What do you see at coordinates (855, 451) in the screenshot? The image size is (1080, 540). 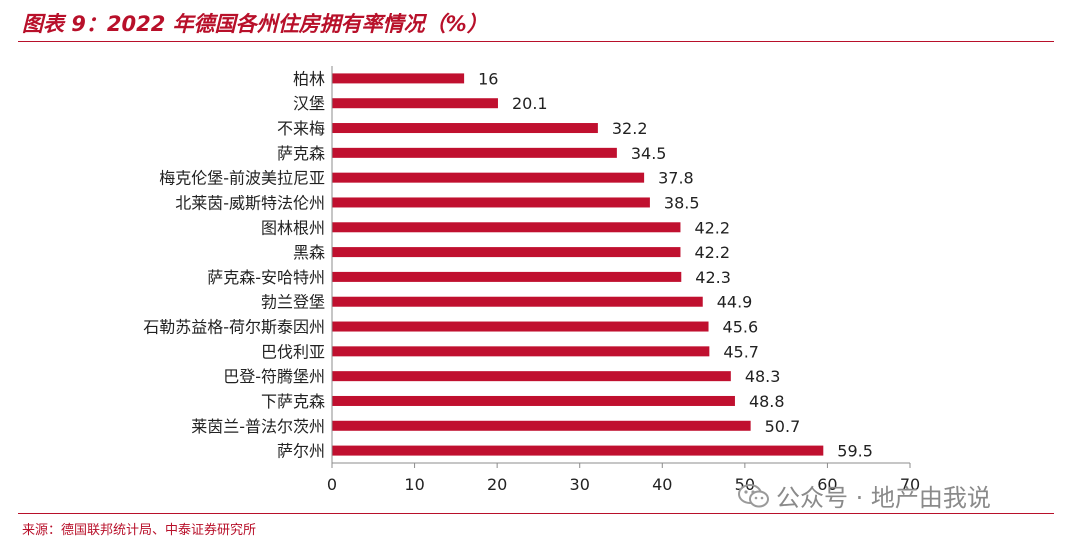 I see `value-label: 59.5` at bounding box center [855, 451].